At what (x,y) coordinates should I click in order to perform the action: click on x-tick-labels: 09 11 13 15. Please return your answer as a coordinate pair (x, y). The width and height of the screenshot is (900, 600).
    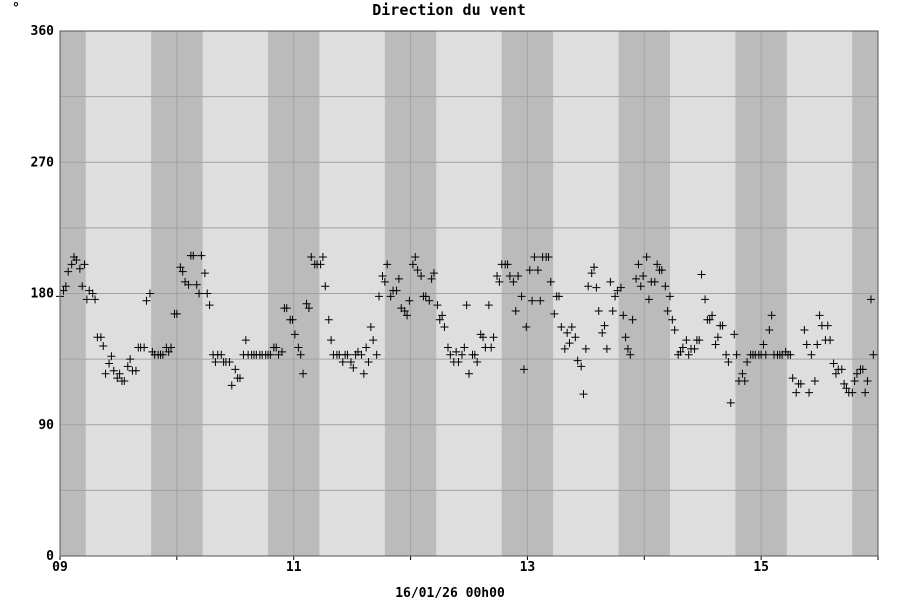
    Looking at the image, I should click on (410, 567).